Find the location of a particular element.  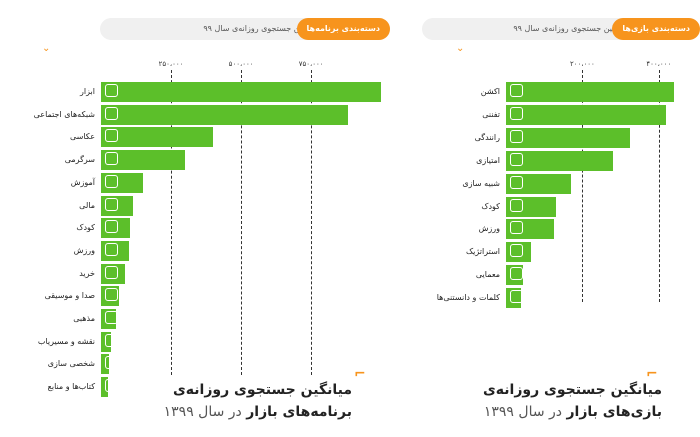

education-icon is located at coordinates (111, 181).